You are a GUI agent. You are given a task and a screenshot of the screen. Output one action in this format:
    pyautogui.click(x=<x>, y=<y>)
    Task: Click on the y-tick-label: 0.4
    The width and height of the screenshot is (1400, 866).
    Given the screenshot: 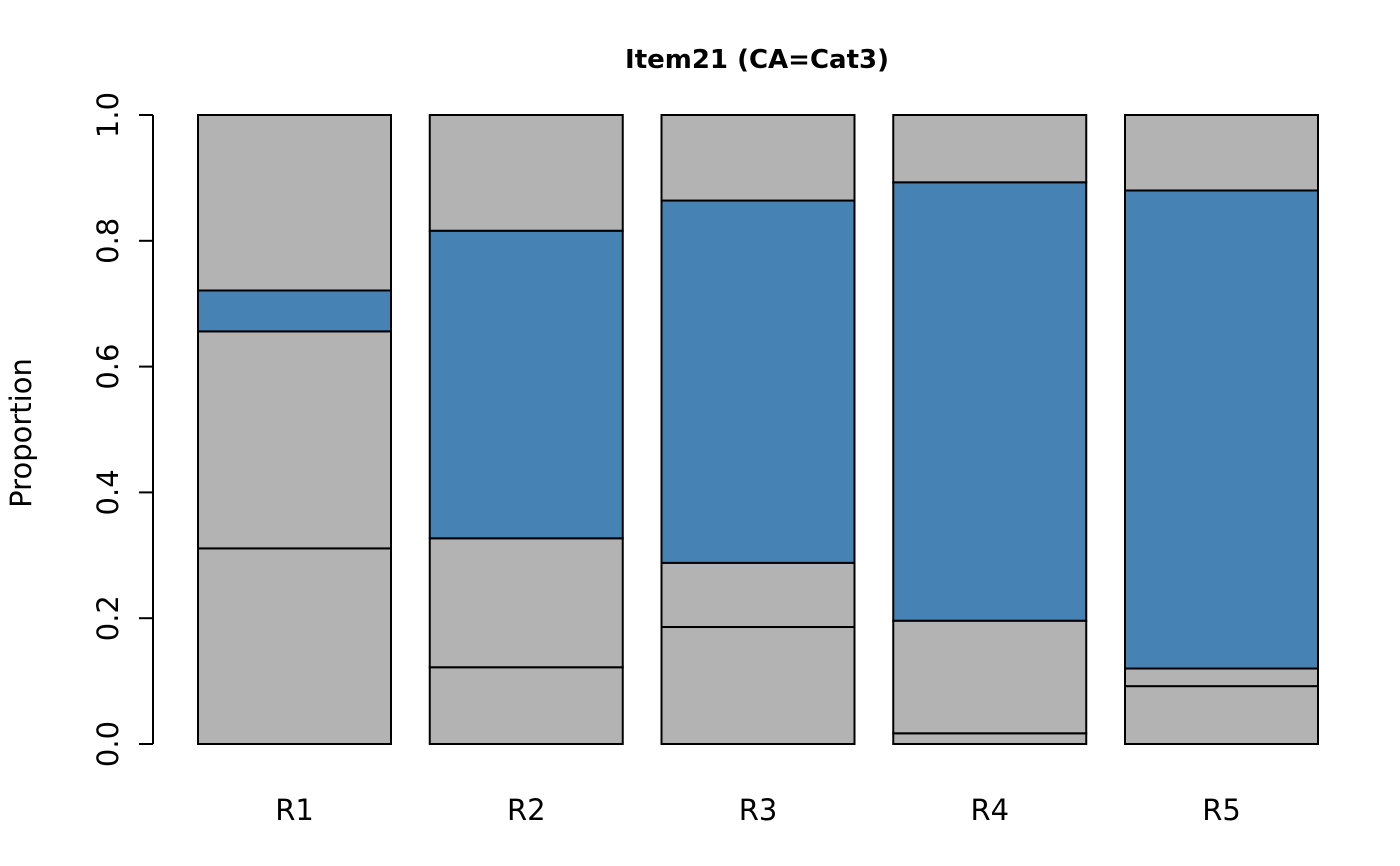 What is the action you would take?
    pyautogui.click(x=108, y=492)
    